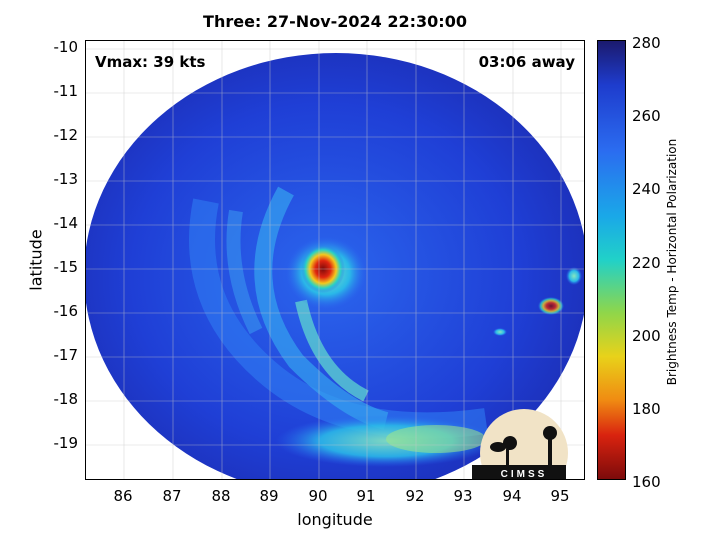 The width and height of the screenshot is (720, 540). I want to click on x-tick: 89, so click(269, 496).